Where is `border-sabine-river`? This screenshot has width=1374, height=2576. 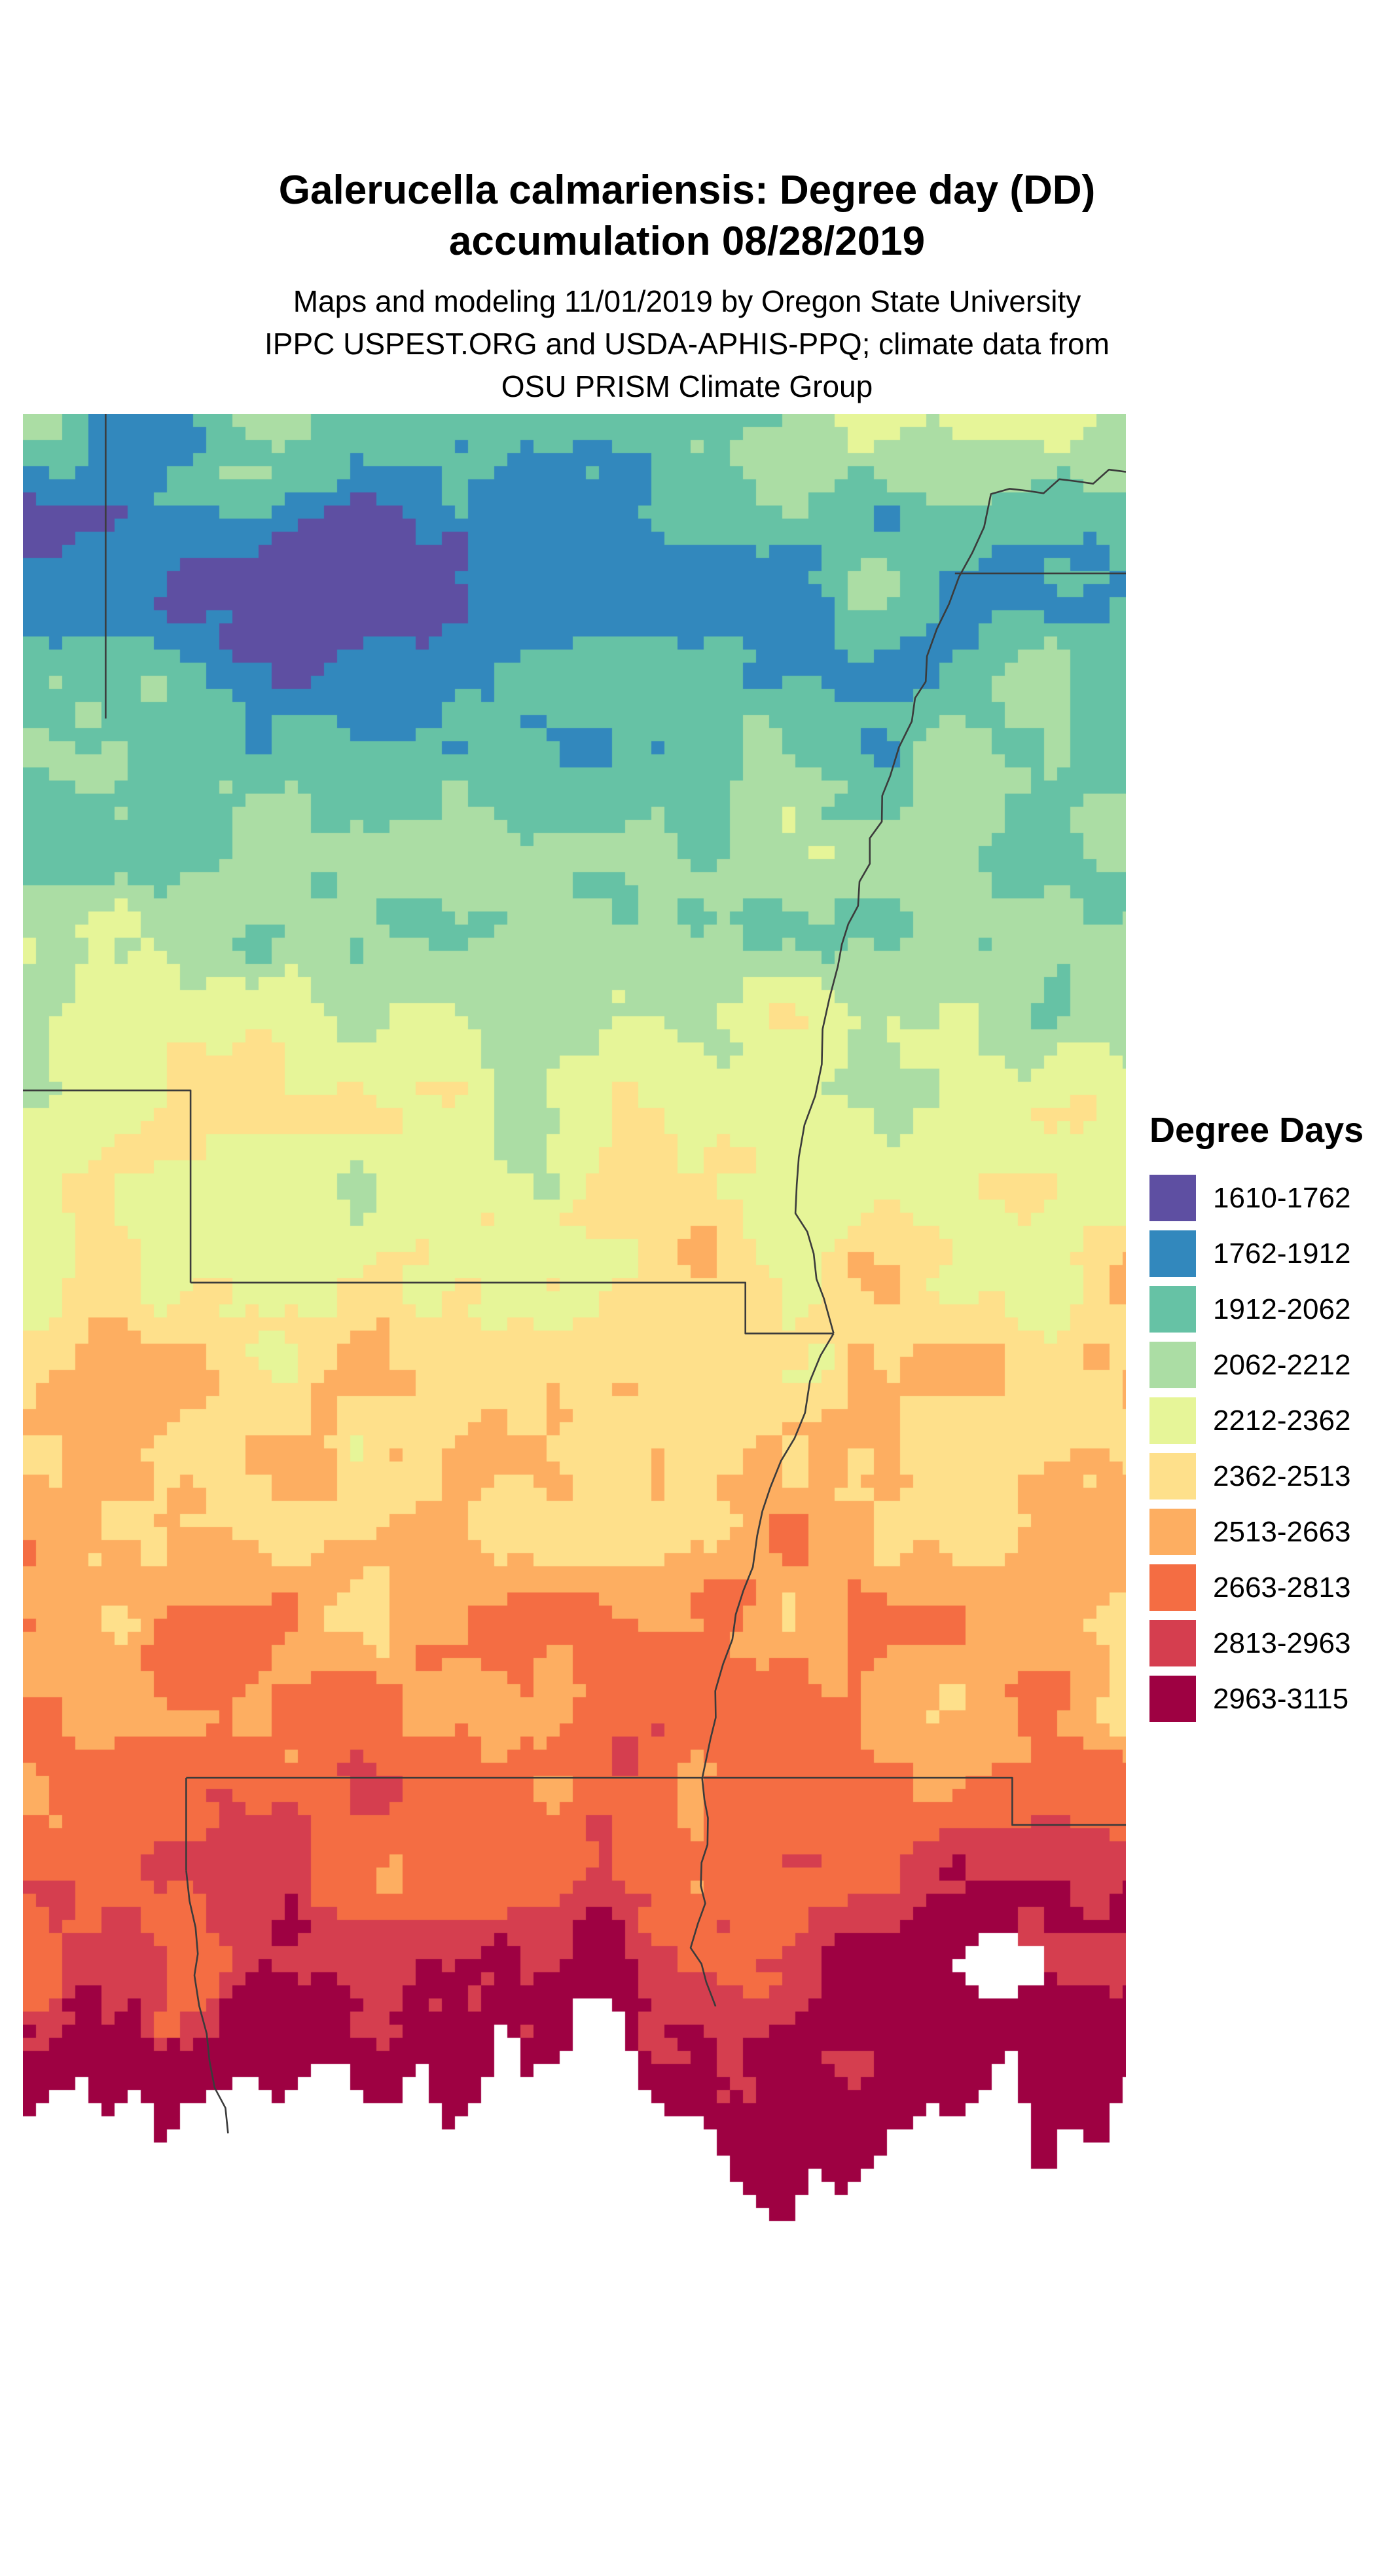 border-sabine-river is located at coordinates (207, 2002).